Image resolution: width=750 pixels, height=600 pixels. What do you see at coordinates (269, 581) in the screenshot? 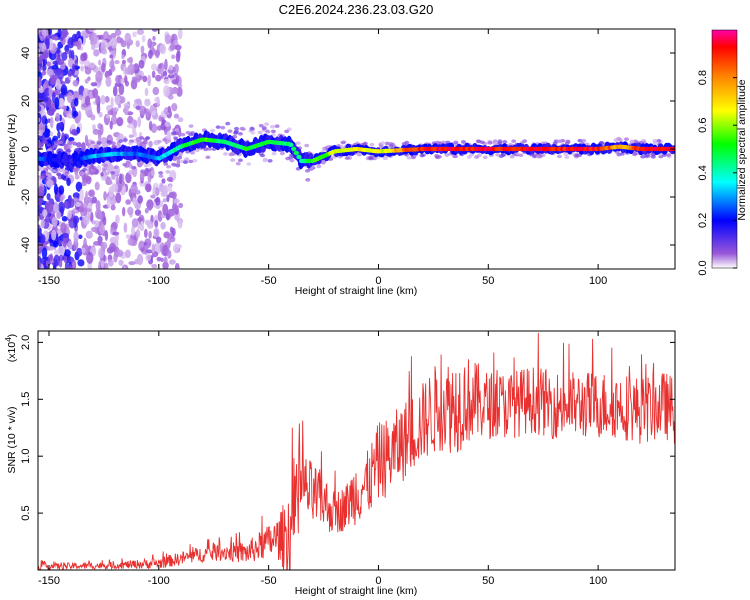
I see `x-tick-label: -50` at bounding box center [269, 581].